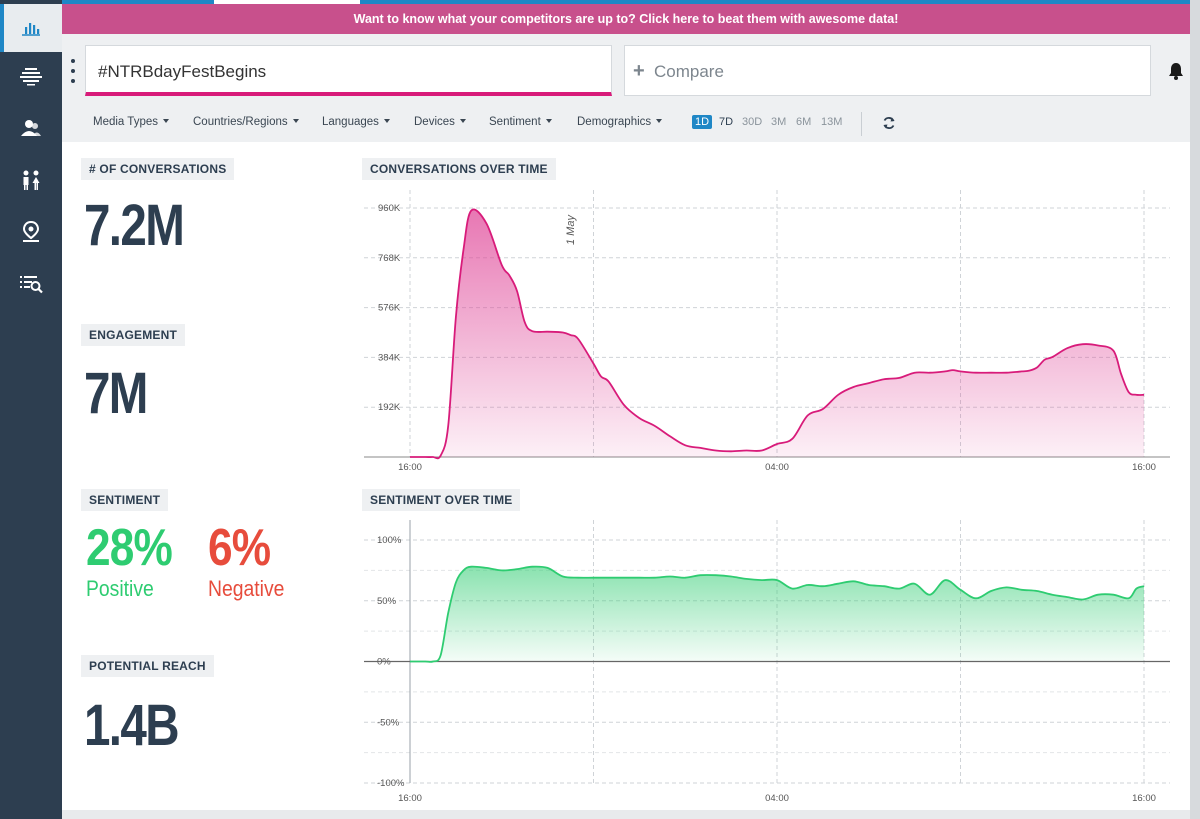  I want to click on filter-devices: Devices, so click(440, 122).